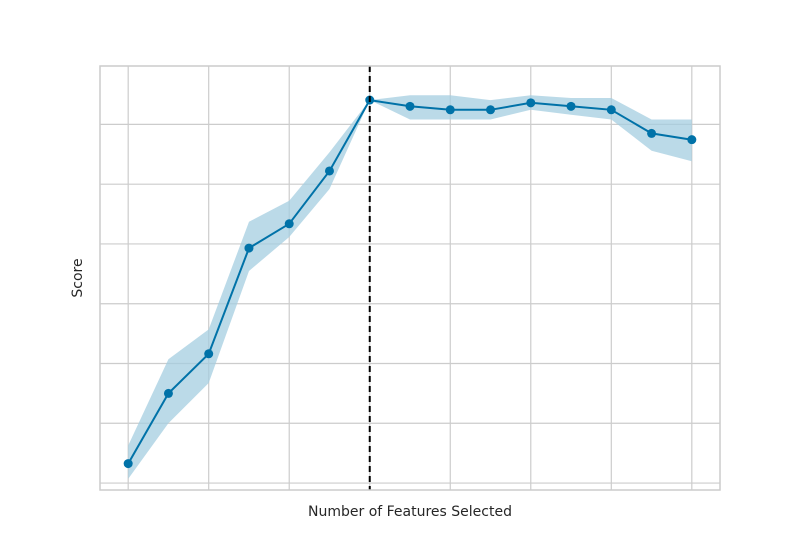 This screenshot has height=554, width=800. Describe the element at coordinates (410, 512) in the screenshot. I see `x-axis-label: Number of Features Selected` at that location.